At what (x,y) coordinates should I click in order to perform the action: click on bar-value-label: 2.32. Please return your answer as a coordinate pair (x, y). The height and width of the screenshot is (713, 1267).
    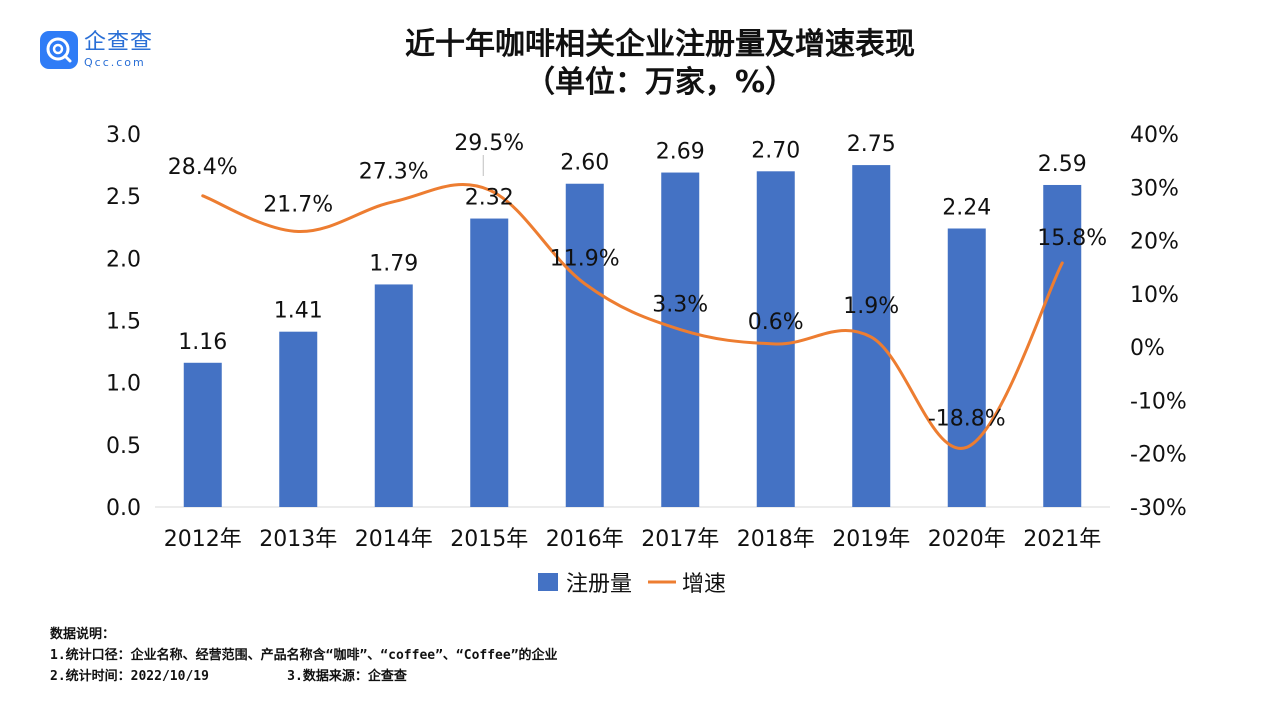
    Looking at the image, I should click on (489, 198).